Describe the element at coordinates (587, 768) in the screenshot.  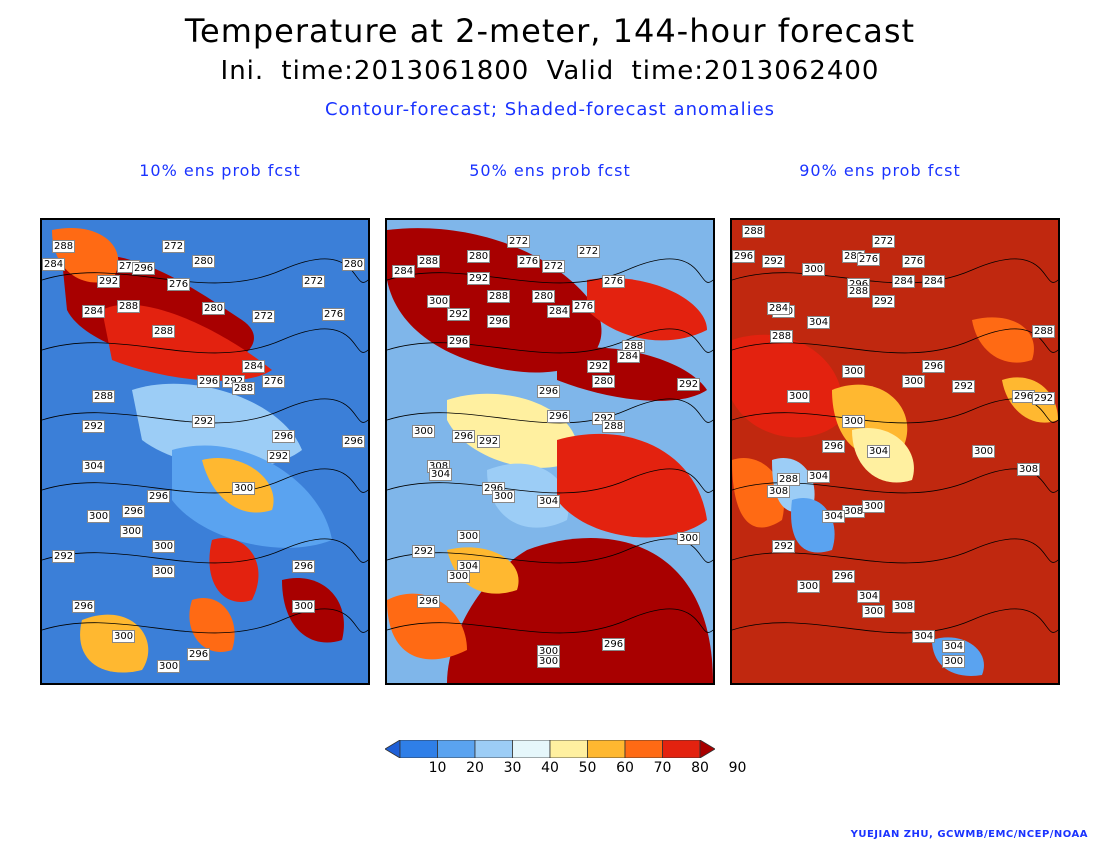
I see `colorbar-tick-label: 50` at that location.